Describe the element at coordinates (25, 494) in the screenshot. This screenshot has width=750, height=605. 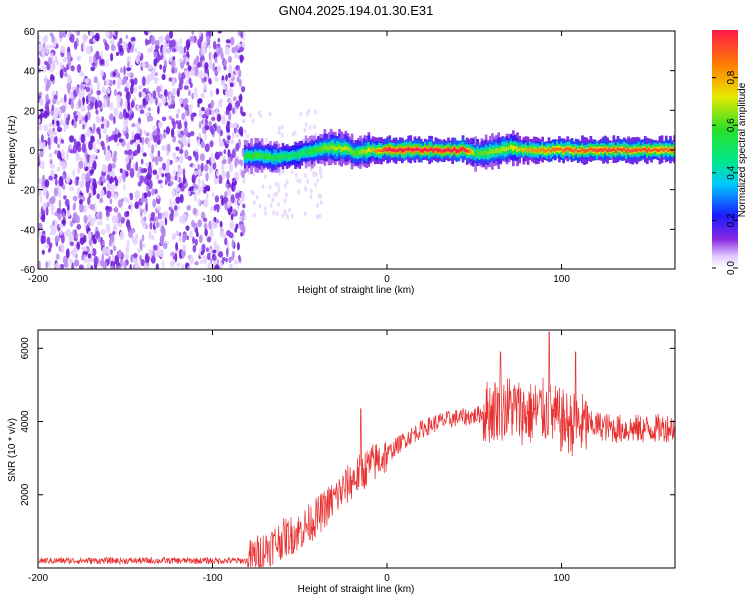
I see `snr-y-tick-label: 2000` at that location.